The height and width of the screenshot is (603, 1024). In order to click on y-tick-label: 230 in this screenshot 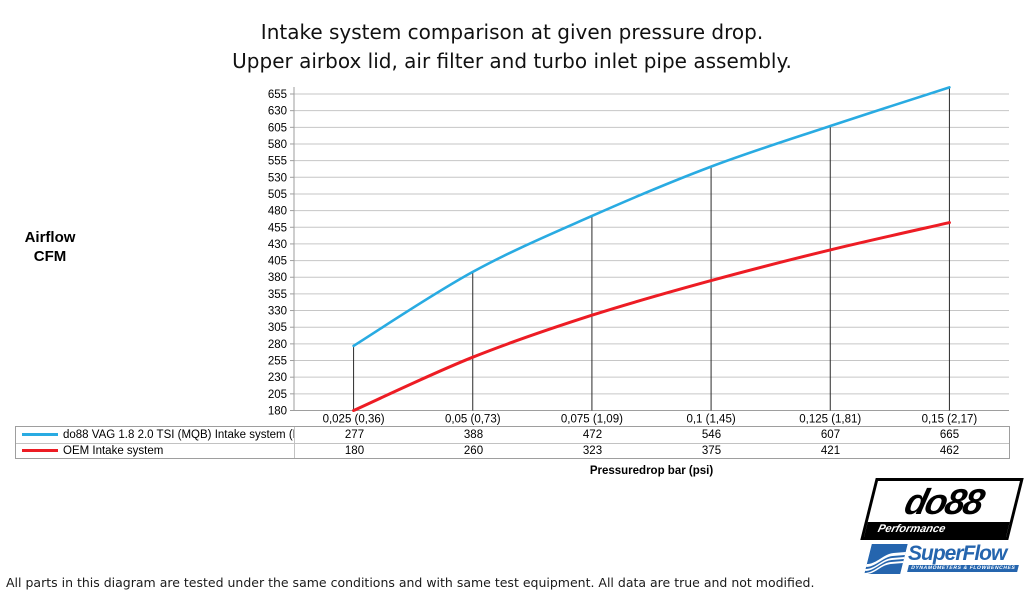, I will do `click(277, 378)`.